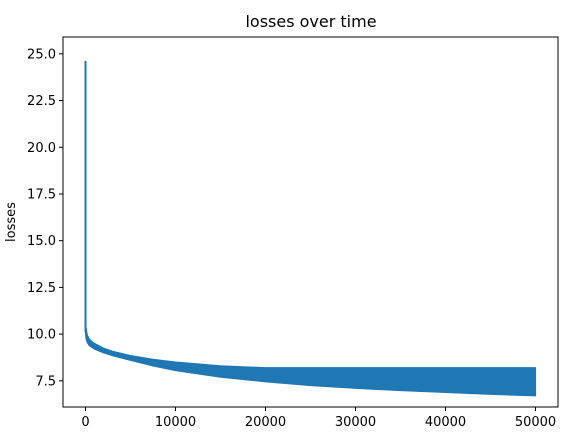  Describe the element at coordinates (85, 422) in the screenshot. I see `x-tick-label: 0` at that location.